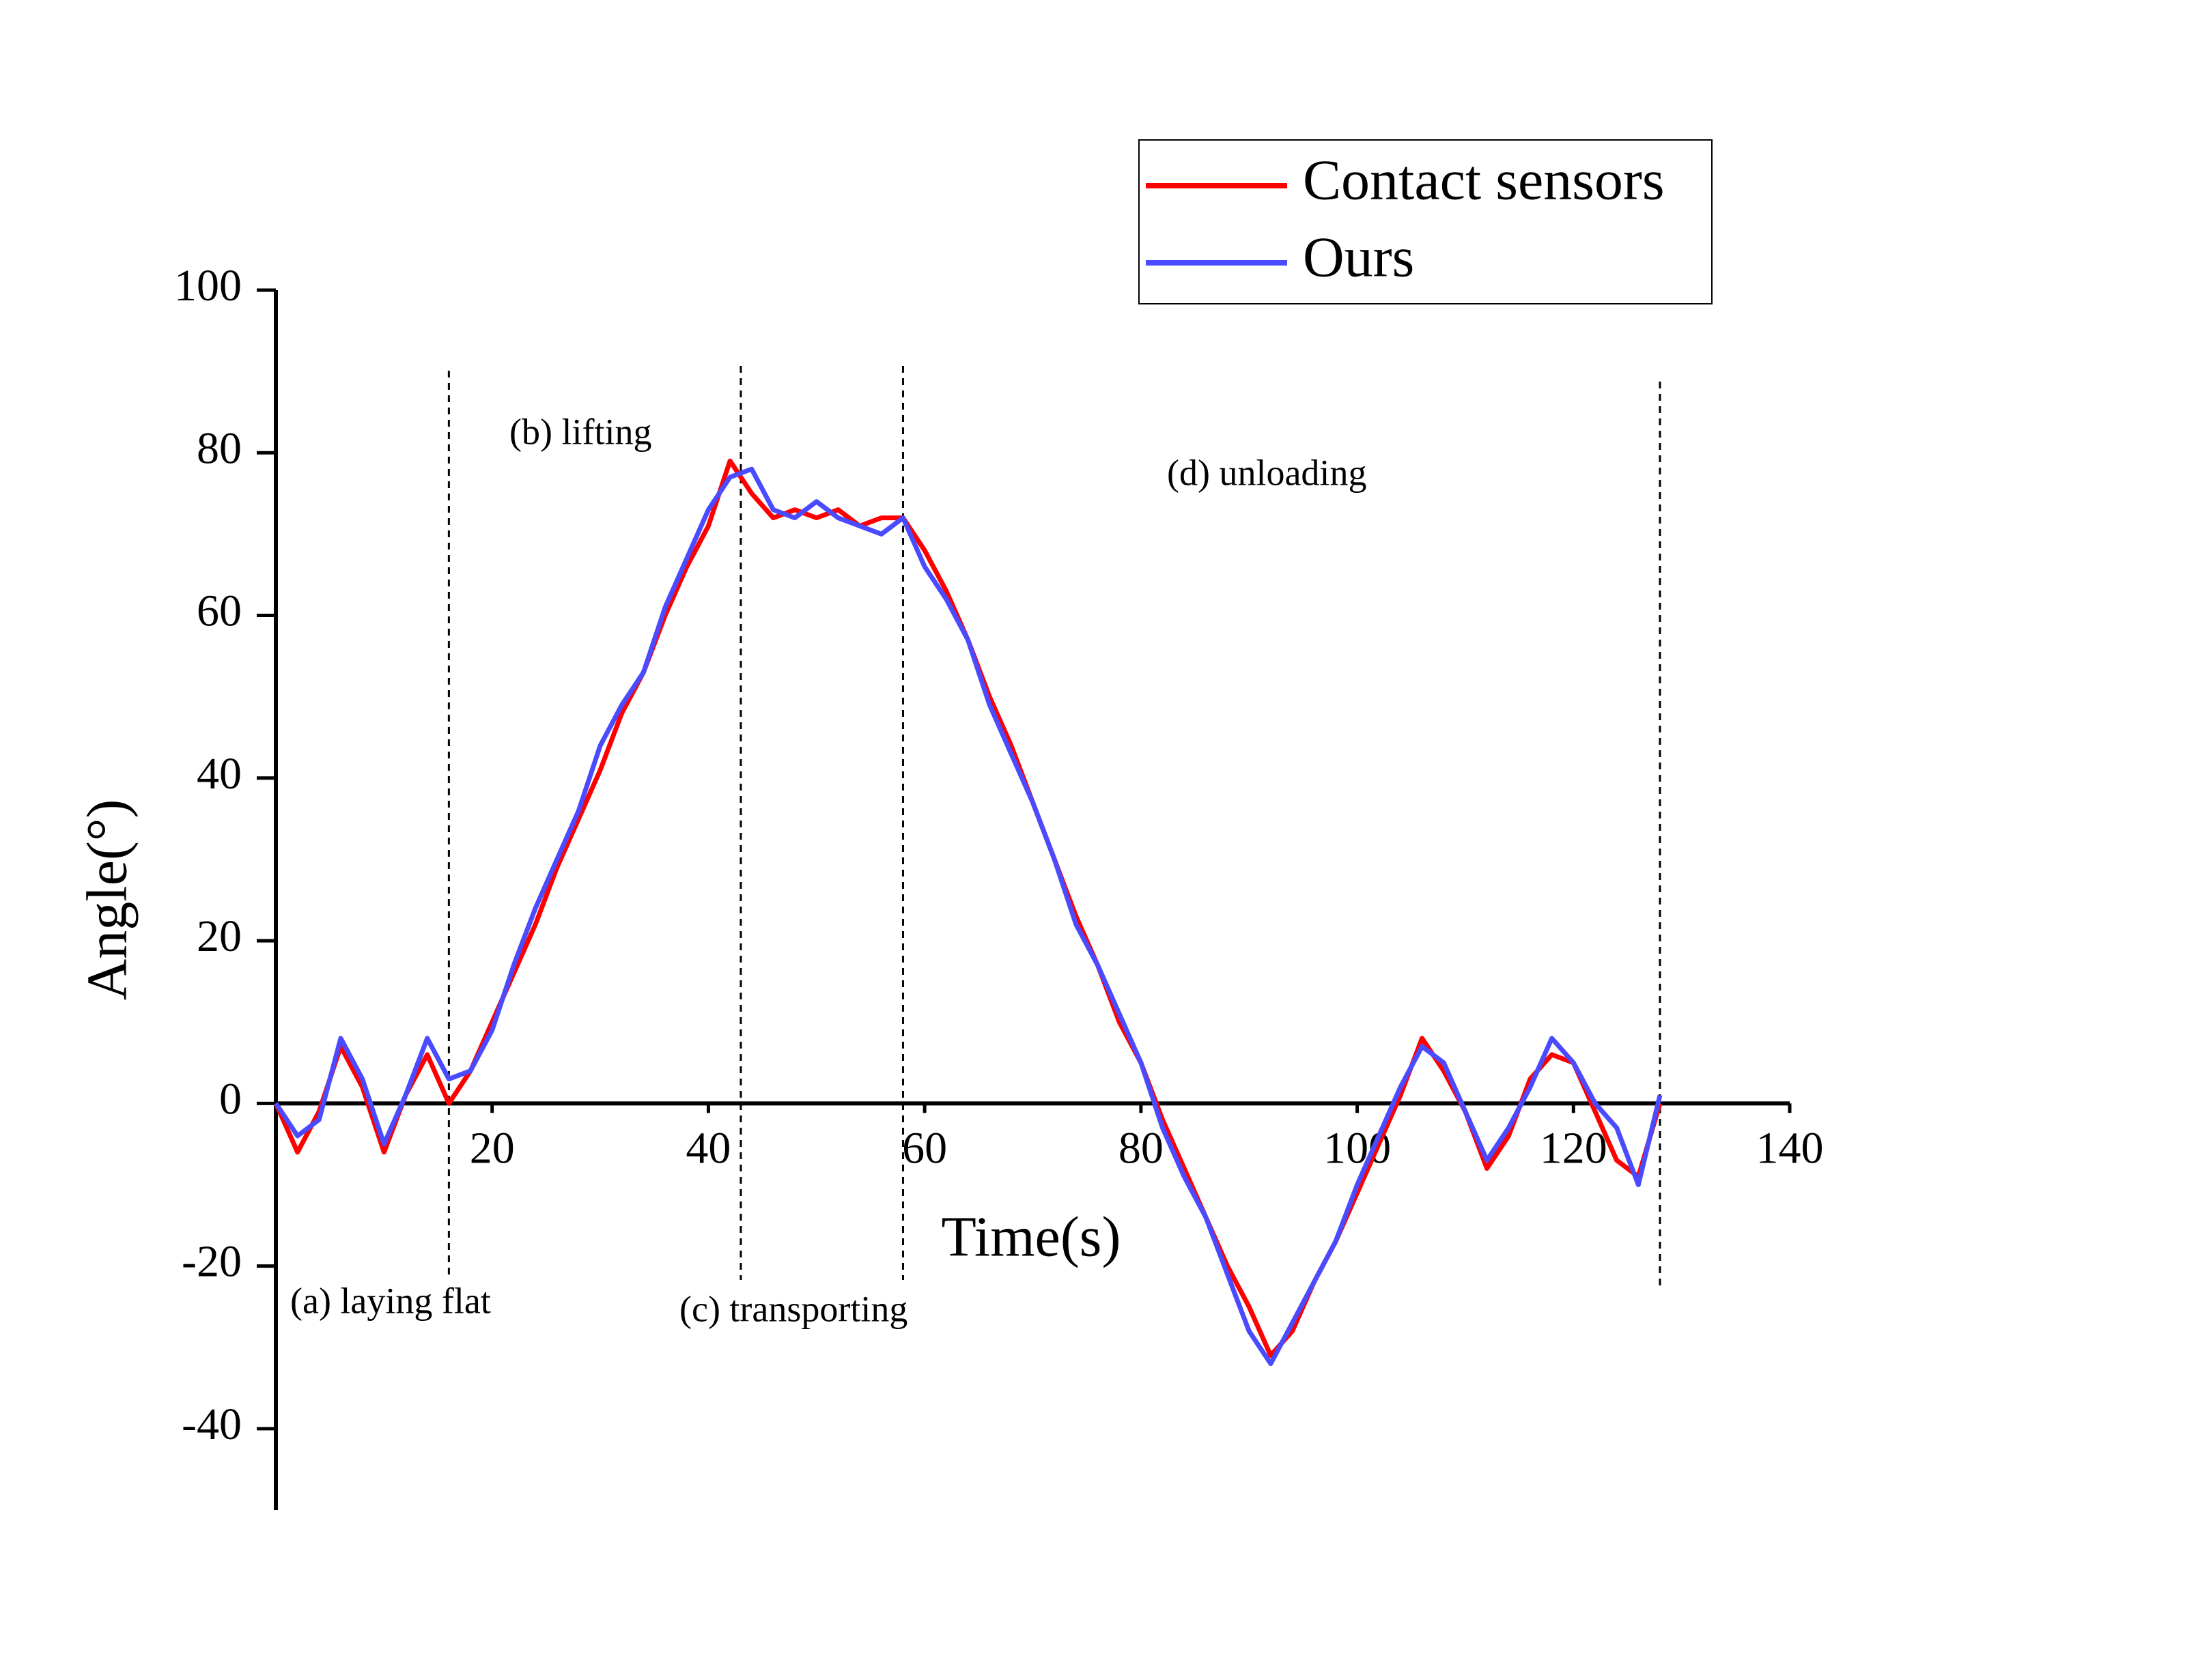 The image size is (2196, 1680). What do you see at coordinates (220, 448) in the screenshot?
I see `y-tick-label: 80` at bounding box center [220, 448].